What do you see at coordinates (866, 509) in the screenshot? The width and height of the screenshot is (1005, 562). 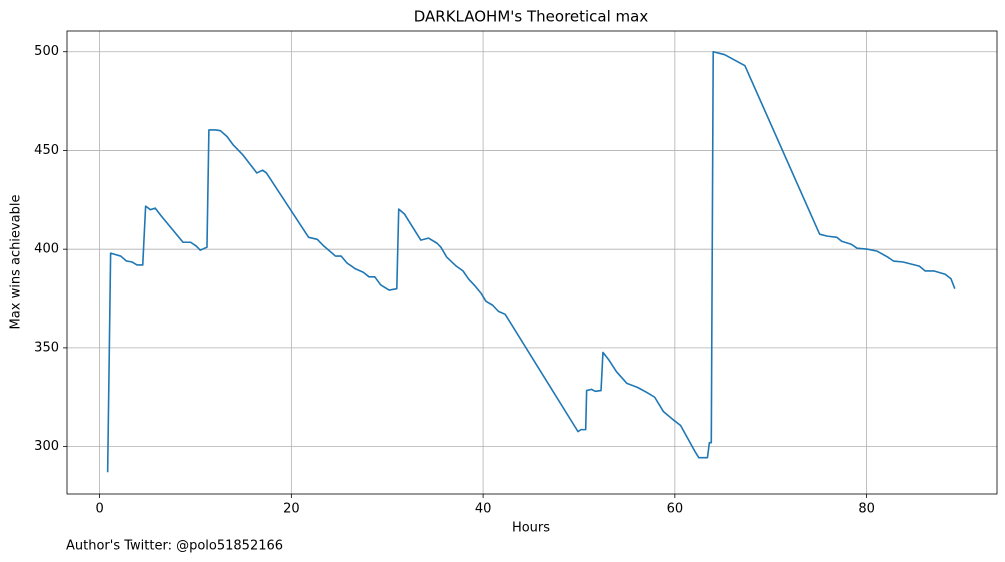 I see `x-tick-label: 80` at bounding box center [866, 509].